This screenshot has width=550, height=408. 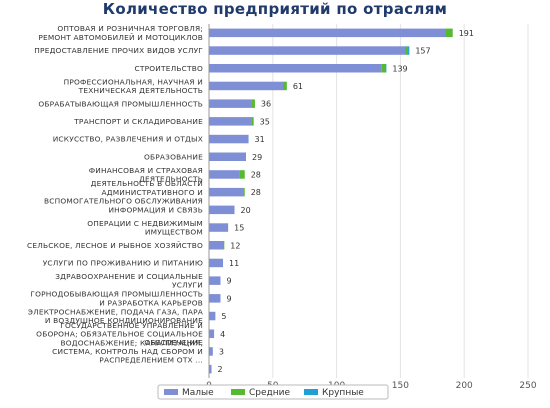 What do you see at coordinates (129, 276) in the screenshot?
I see `category-label: ЗДРАВООХРАНЕНИЕ И СОЦИАЛЬНЫЕ` at bounding box center [129, 276].